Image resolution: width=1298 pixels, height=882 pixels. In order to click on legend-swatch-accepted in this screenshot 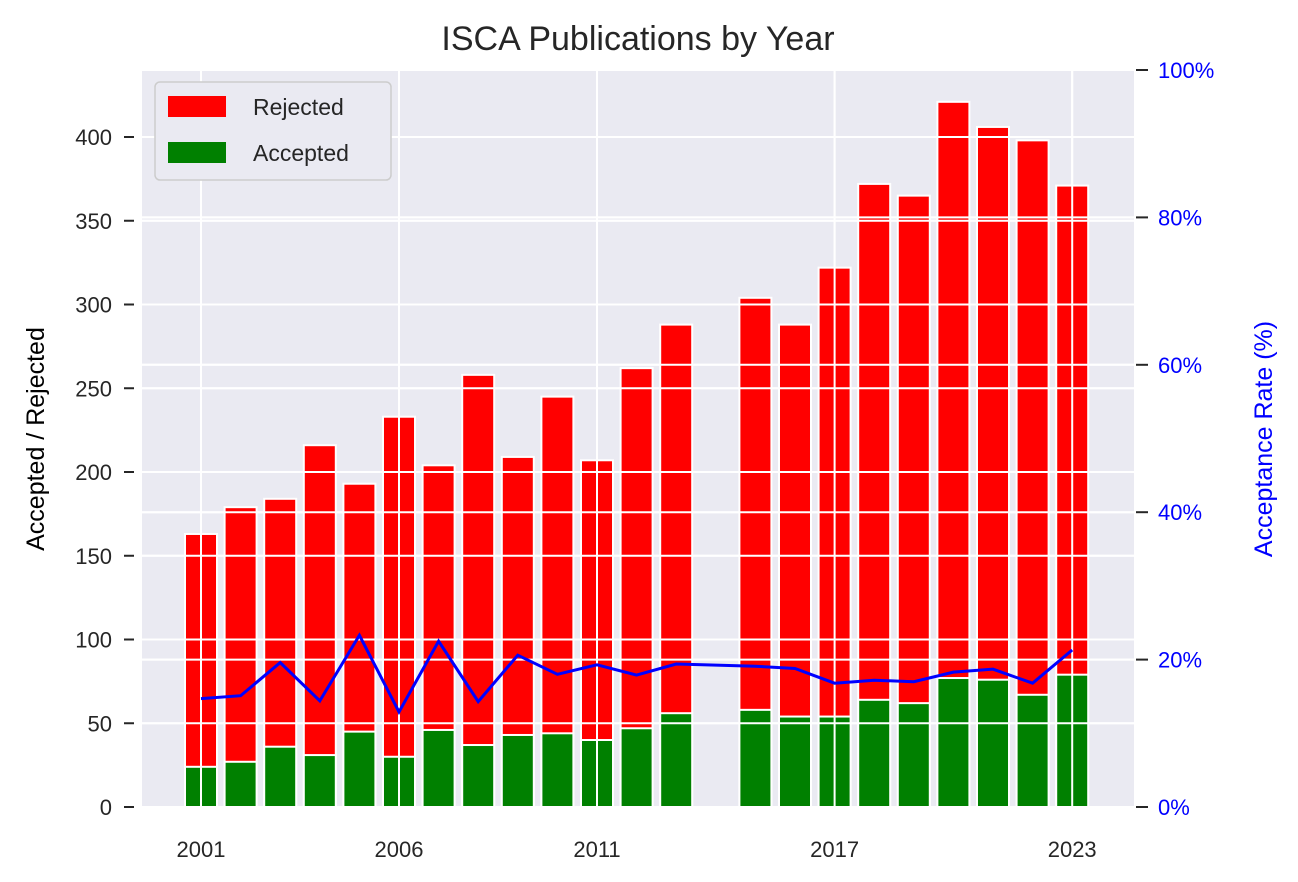, I will do `click(197, 152)`.